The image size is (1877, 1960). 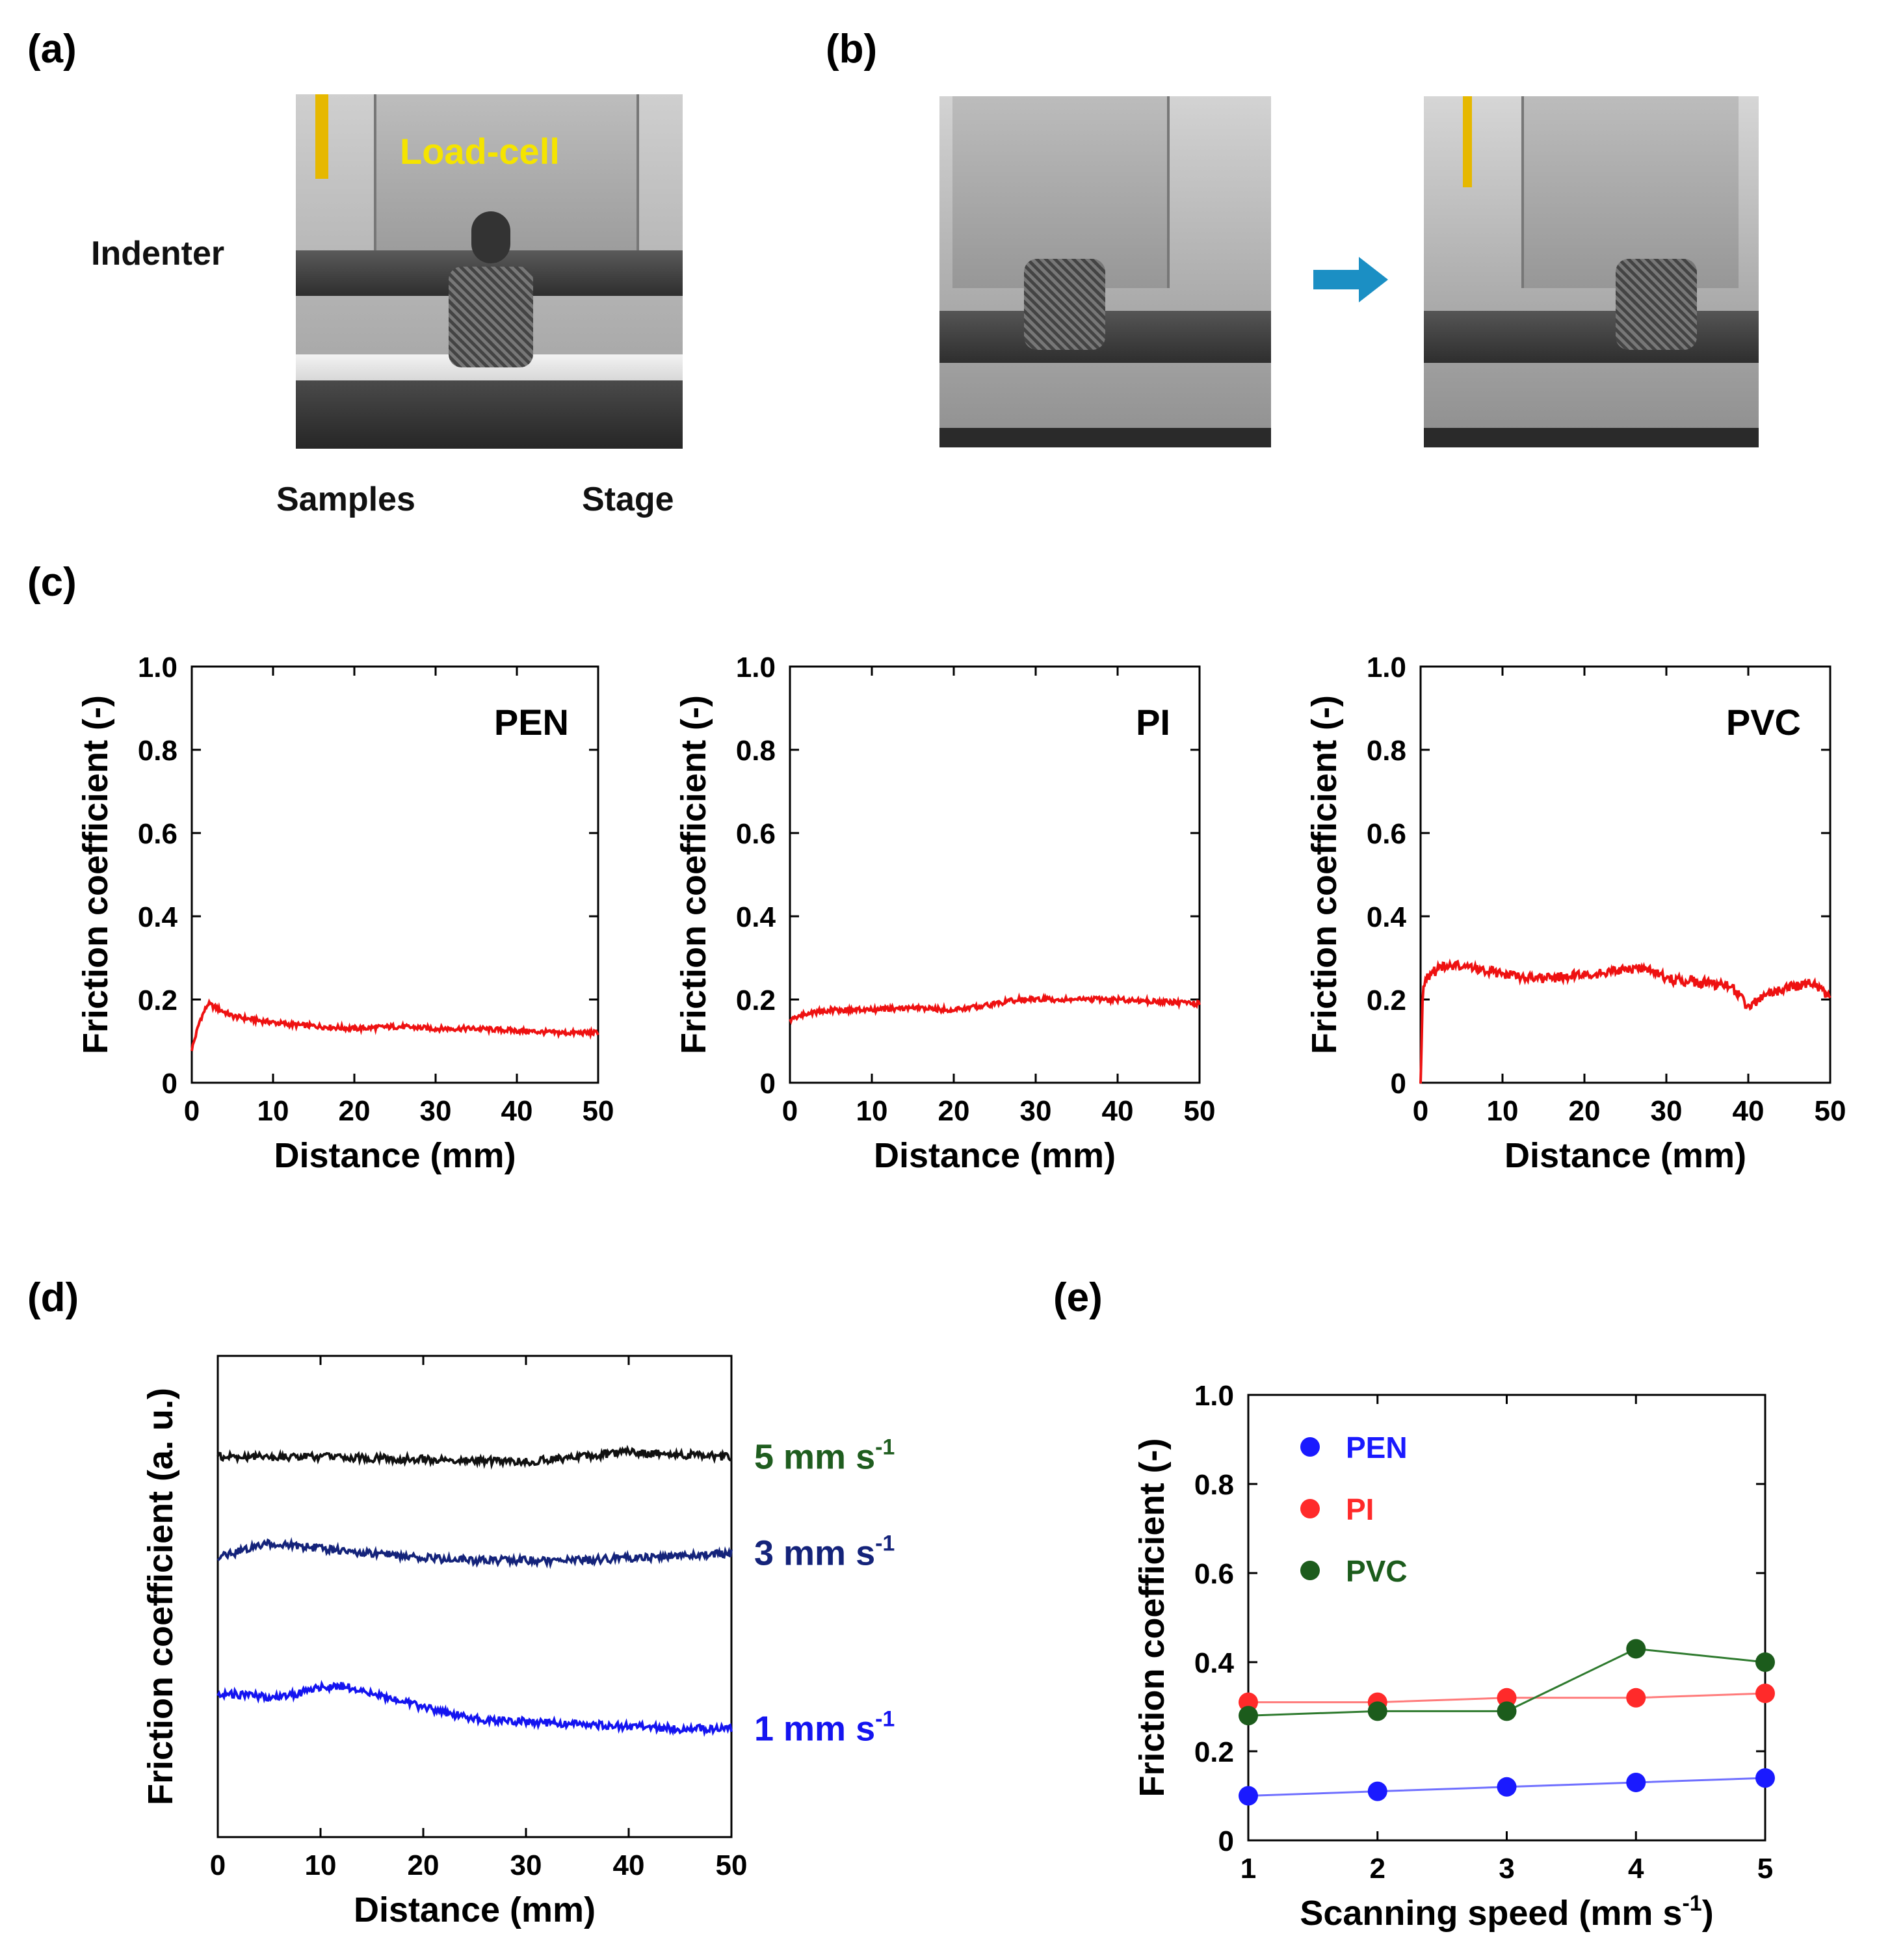 What do you see at coordinates (345, 499) in the screenshot?
I see `samples-label: Samples` at bounding box center [345, 499].